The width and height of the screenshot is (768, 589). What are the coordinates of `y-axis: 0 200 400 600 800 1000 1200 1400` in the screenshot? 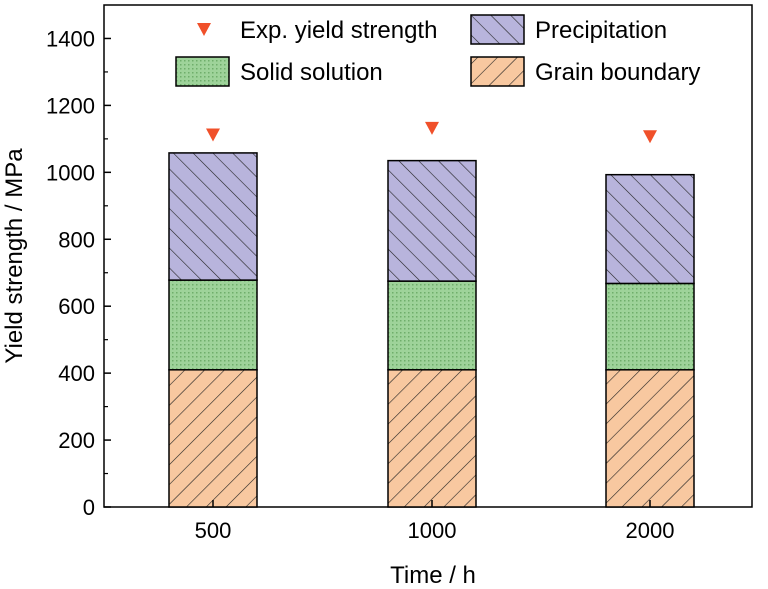 It's located at (78, 273).